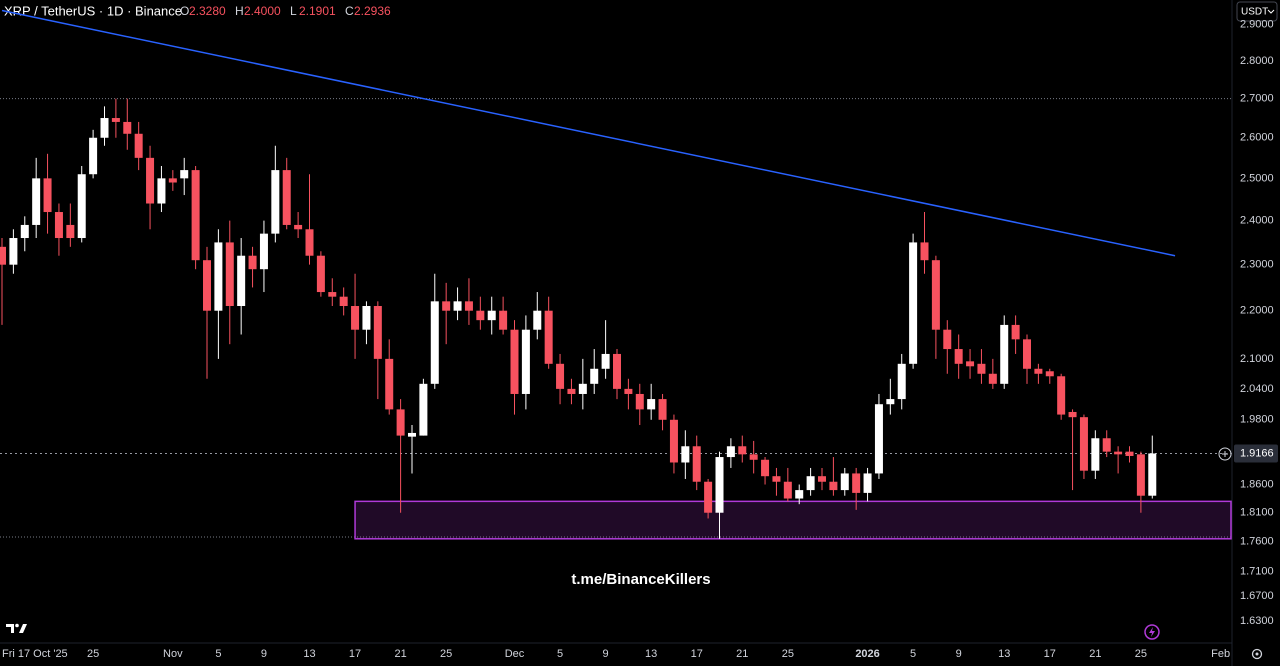  What do you see at coordinates (1225, 454) in the screenshot?
I see `add-button` at bounding box center [1225, 454].